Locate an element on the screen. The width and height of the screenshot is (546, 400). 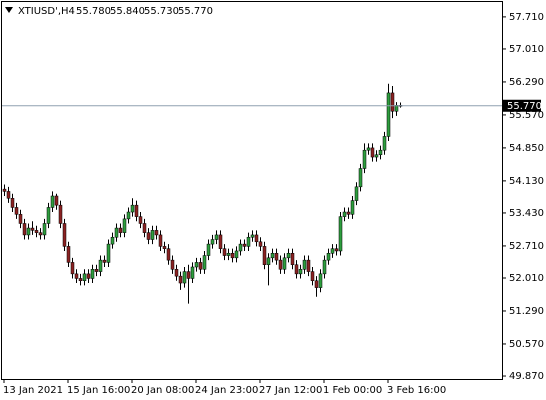
current-price-label: 55.770 is located at coordinates (524, 106).